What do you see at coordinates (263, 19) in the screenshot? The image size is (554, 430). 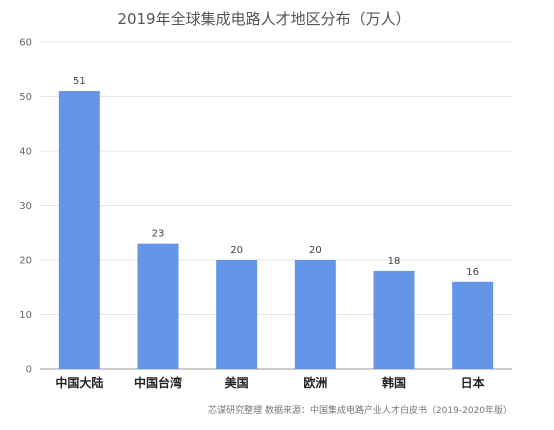 I see `chart-title: 2019年全球集成电路人才地区分布（万人）` at bounding box center [263, 19].